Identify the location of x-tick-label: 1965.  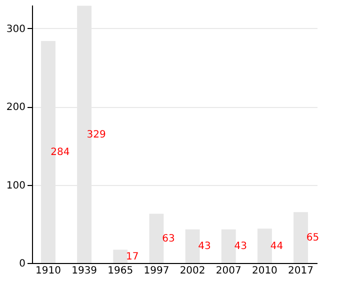
(121, 271).